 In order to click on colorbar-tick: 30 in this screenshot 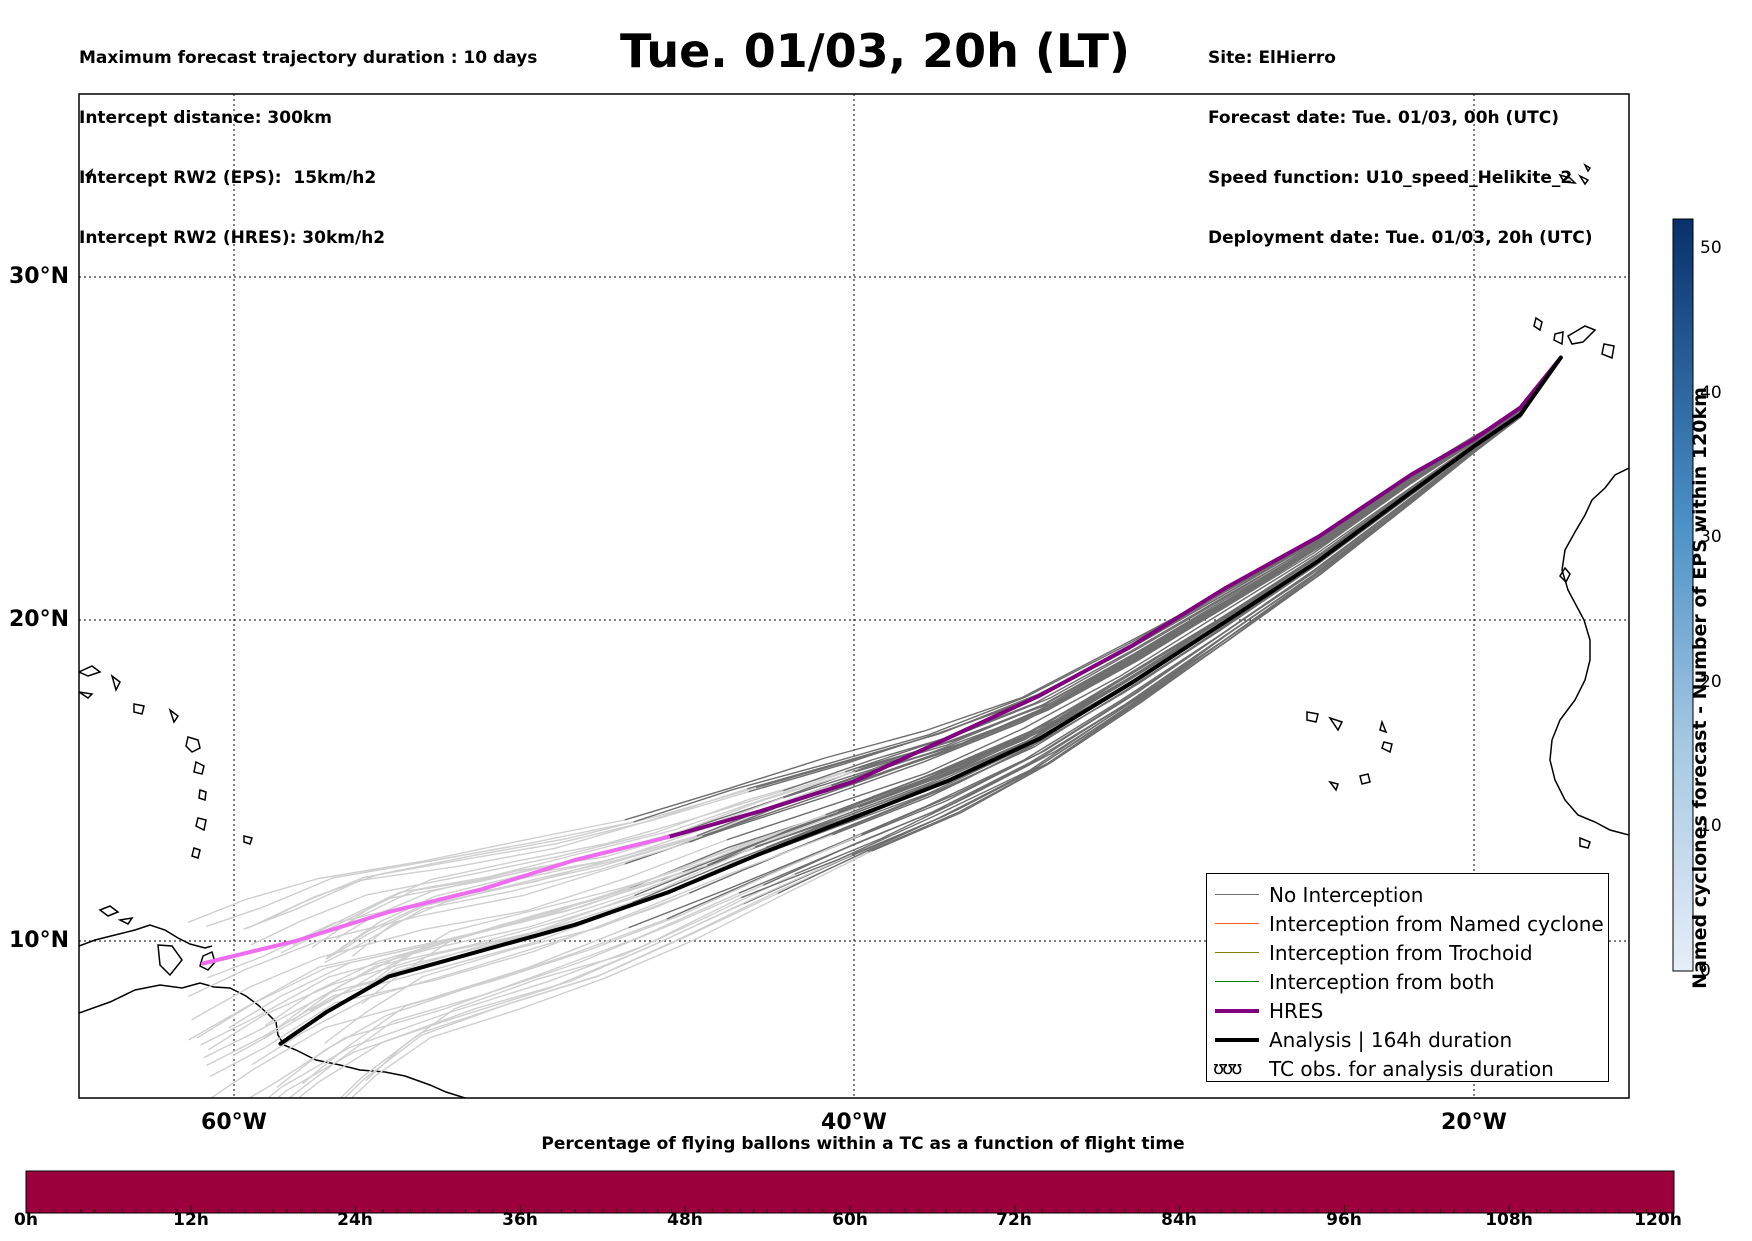, I will do `click(1711, 537)`.